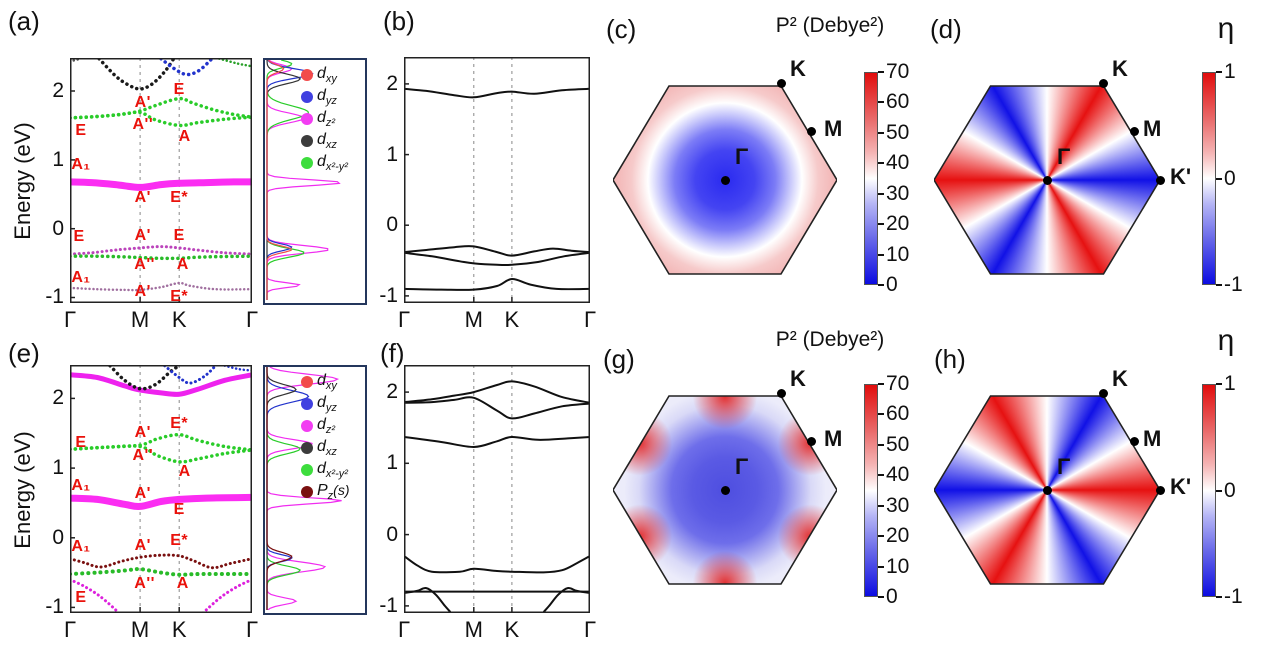 Image resolution: width=1270 pixels, height=663 pixels. Describe the element at coordinates (497, 489) in the screenshot. I see `band-structure-panel-f` at that location.